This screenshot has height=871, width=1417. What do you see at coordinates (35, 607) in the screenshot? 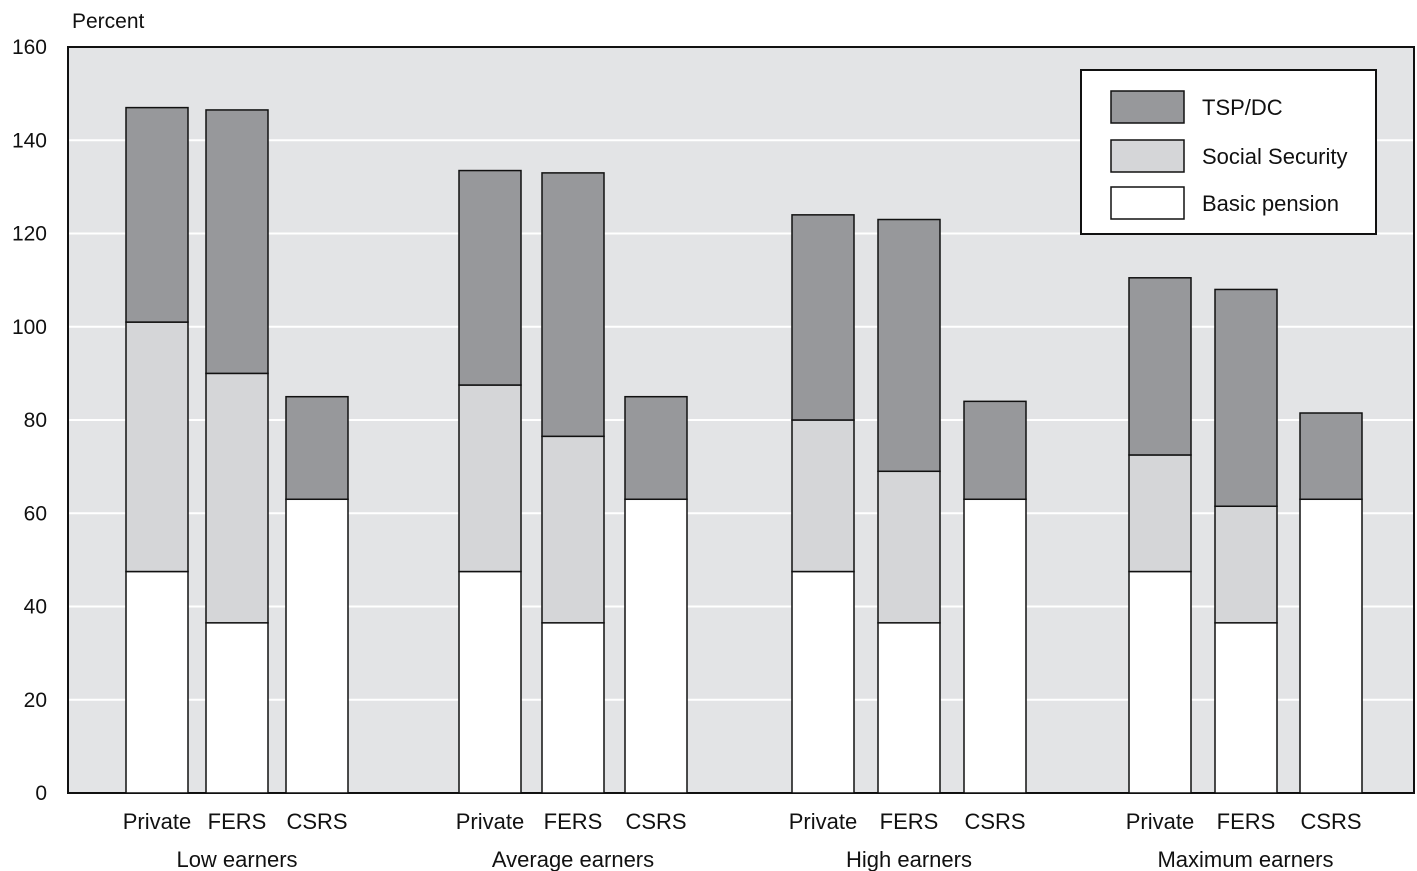
I see `y-tick-label: 40` at bounding box center [35, 607].